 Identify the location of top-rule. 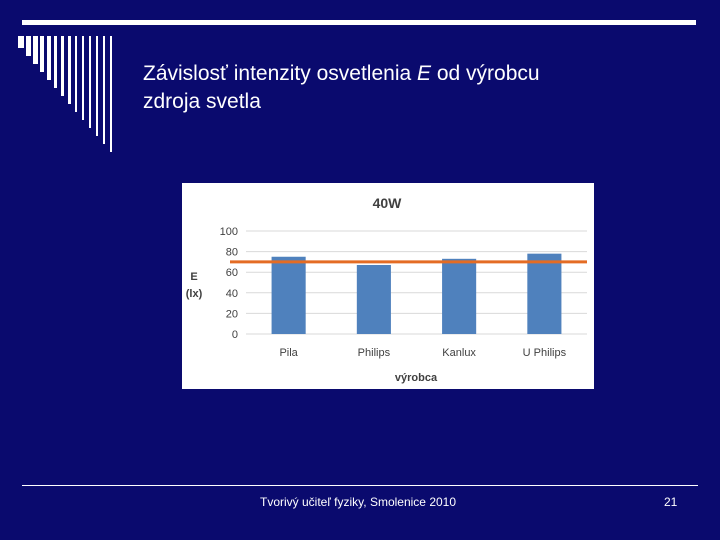
(359, 22).